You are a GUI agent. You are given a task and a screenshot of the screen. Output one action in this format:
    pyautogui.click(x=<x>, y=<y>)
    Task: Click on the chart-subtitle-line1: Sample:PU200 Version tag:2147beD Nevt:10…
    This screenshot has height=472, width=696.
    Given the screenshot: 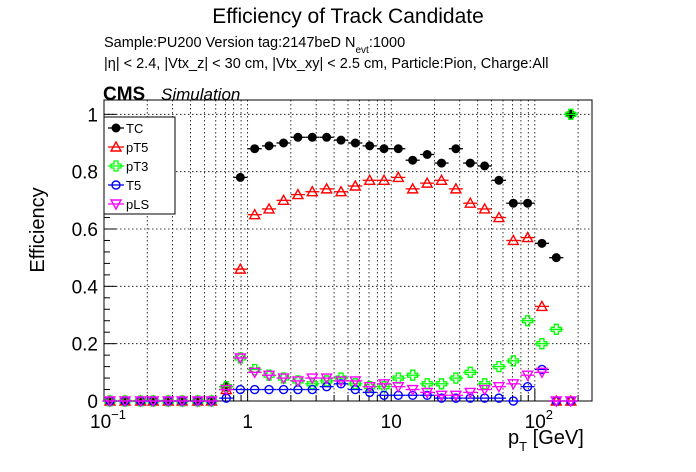 What is the action you would take?
    pyautogui.click(x=254, y=45)
    